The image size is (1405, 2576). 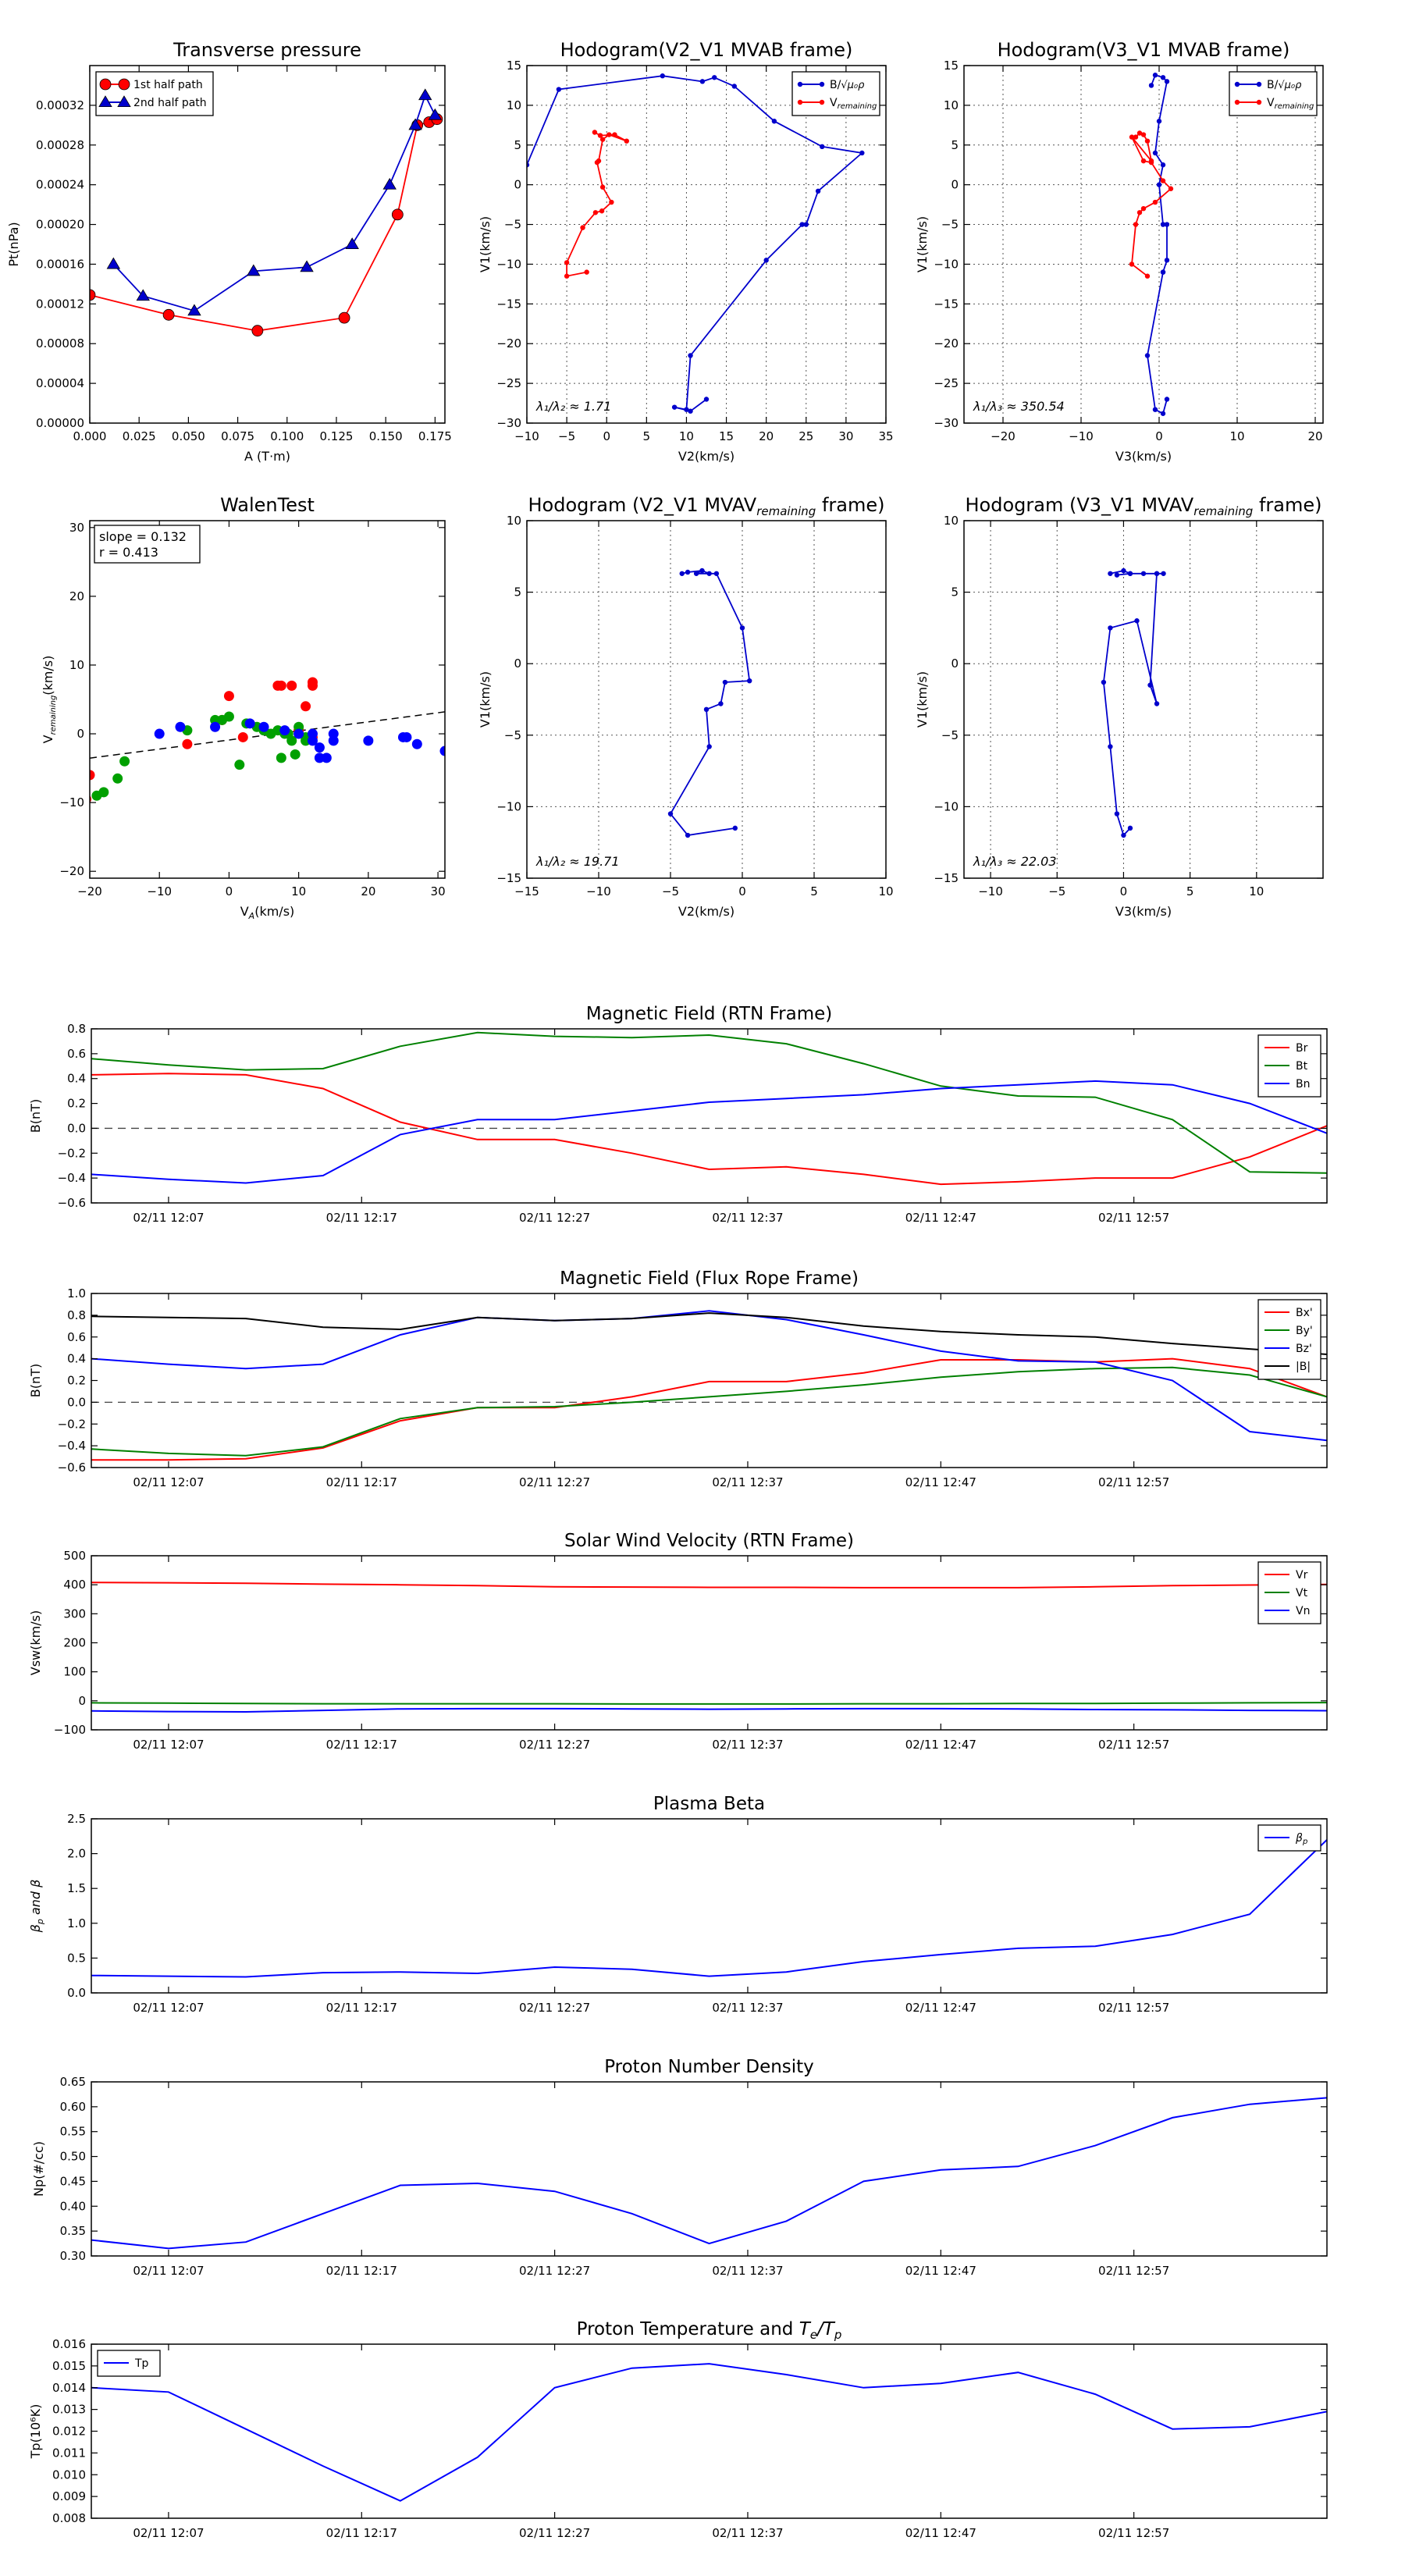 What do you see at coordinates (1285, 85) in the screenshot?
I see `legend-label: B/√μ₀ρ` at bounding box center [1285, 85].